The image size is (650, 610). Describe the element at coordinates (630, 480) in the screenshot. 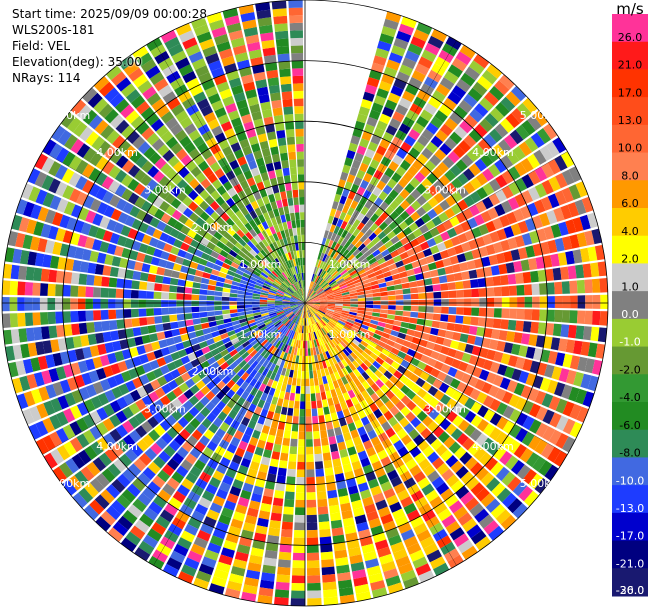

I see `colorbar-tick-label: -10.0` at that location.